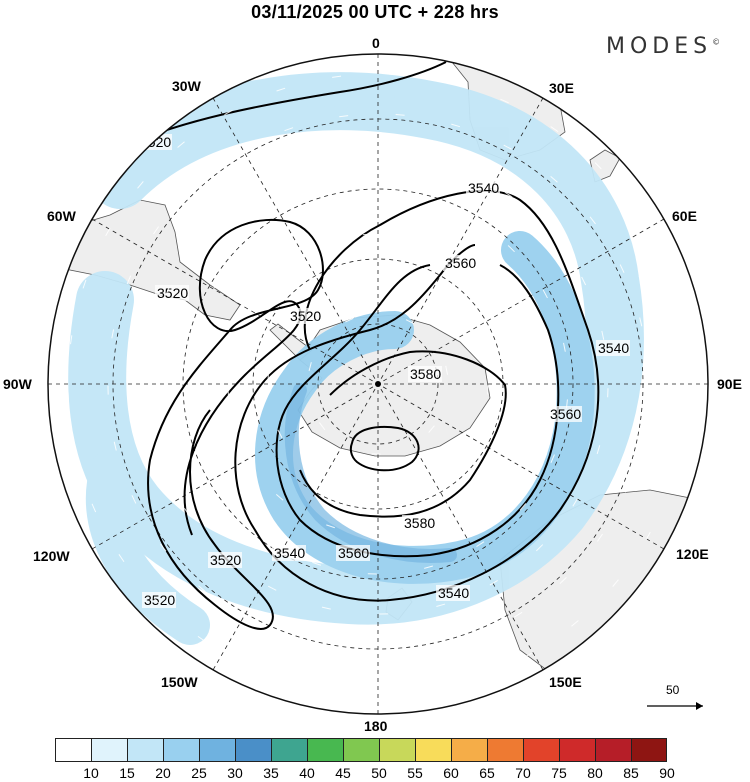 Image resolution: width=750 pixels, height=782 pixels. I want to click on colorbar-tick-label: 80, so click(595, 773).